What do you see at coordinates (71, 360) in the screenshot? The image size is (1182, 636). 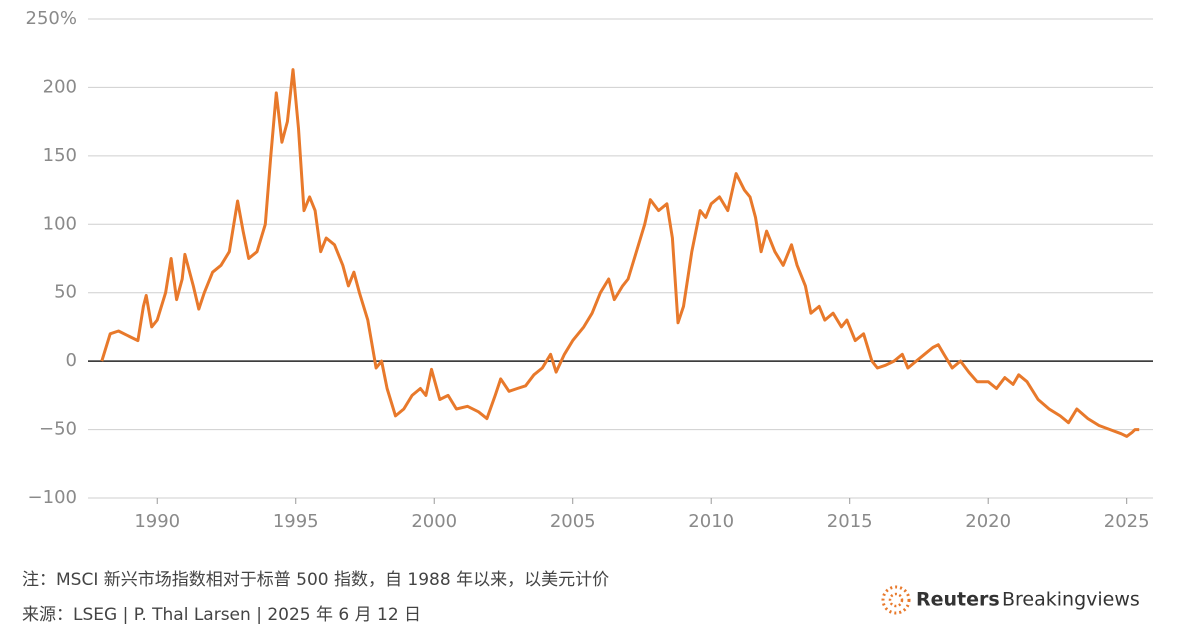 I see `y-tick-label: 0` at bounding box center [71, 360].